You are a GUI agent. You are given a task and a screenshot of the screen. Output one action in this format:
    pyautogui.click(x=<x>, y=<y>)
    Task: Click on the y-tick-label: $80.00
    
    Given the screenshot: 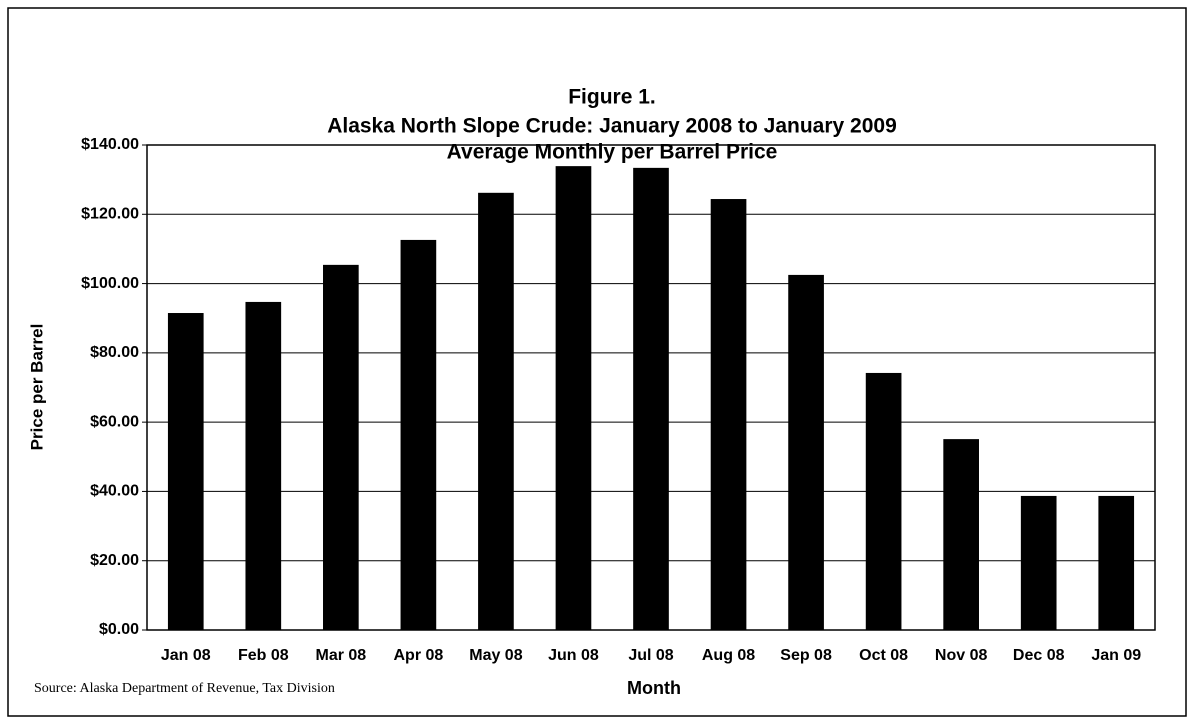 What is the action you would take?
    pyautogui.click(x=114, y=352)
    